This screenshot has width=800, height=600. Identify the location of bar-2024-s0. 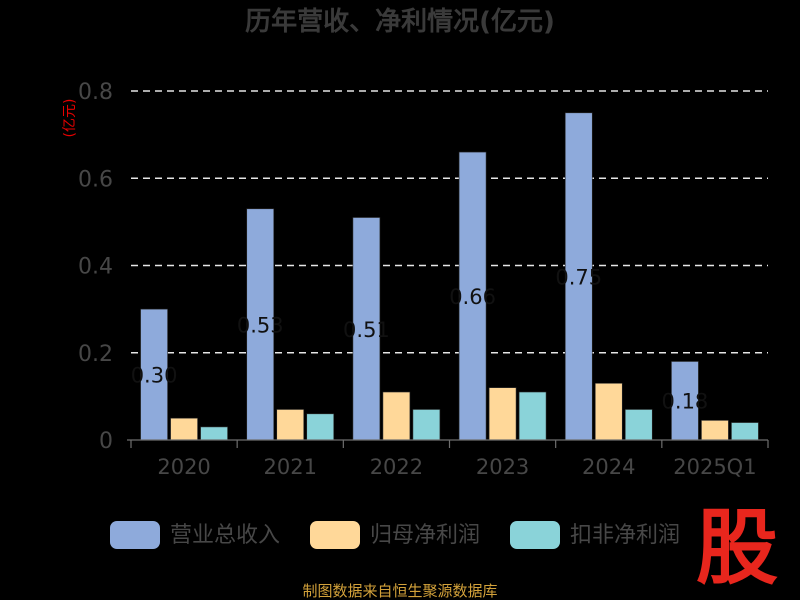
(578, 276).